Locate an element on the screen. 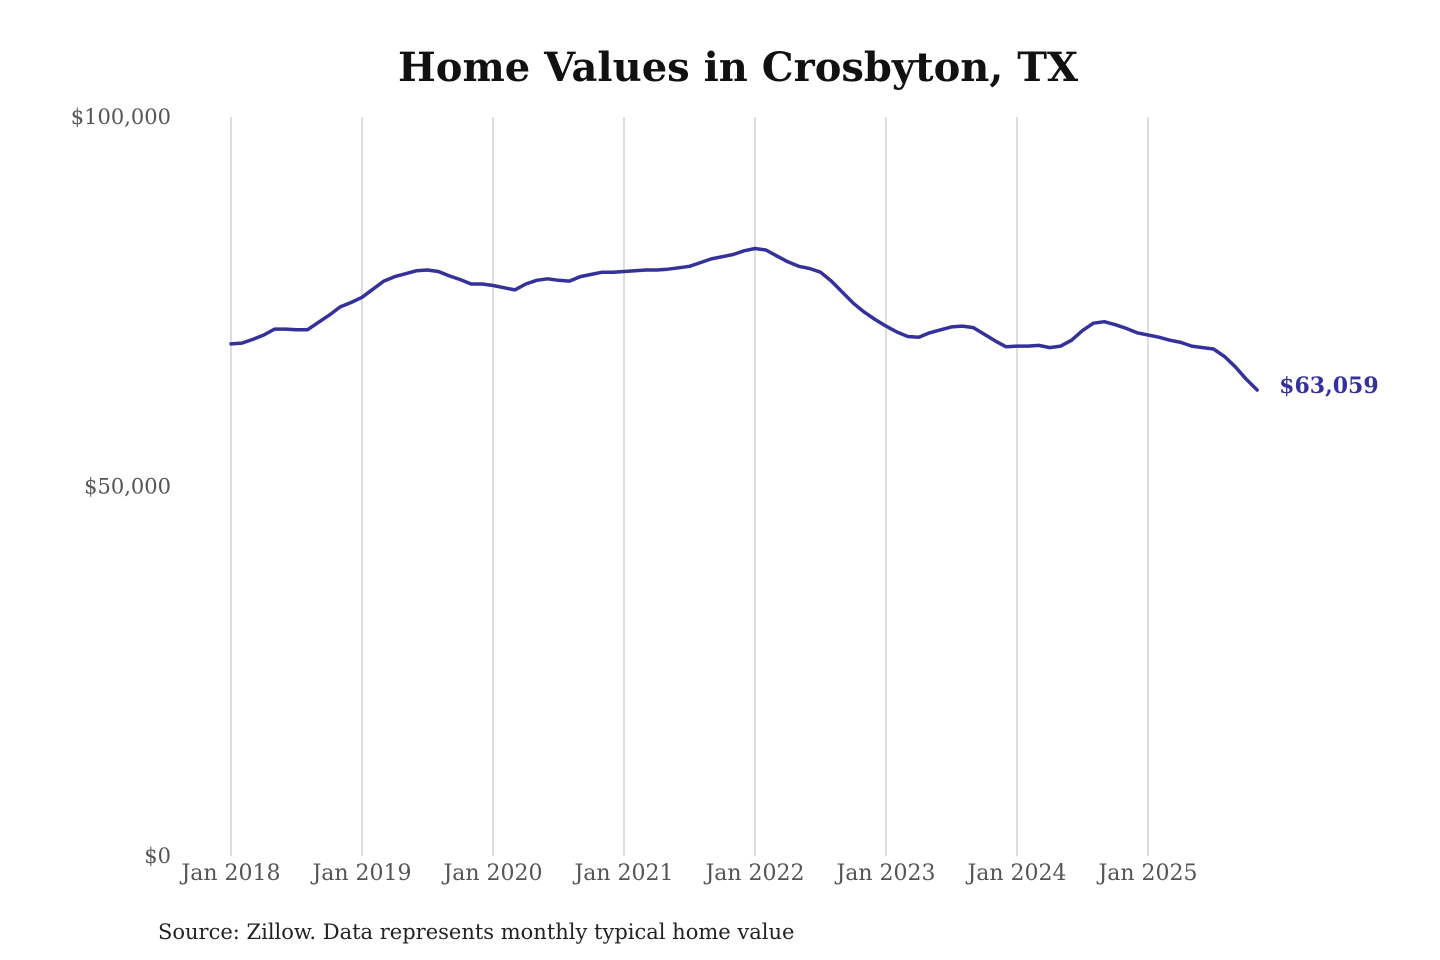 Image resolution: width=1440 pixels, height=960 pixels. series-layer is located at coordinates (744, 319).